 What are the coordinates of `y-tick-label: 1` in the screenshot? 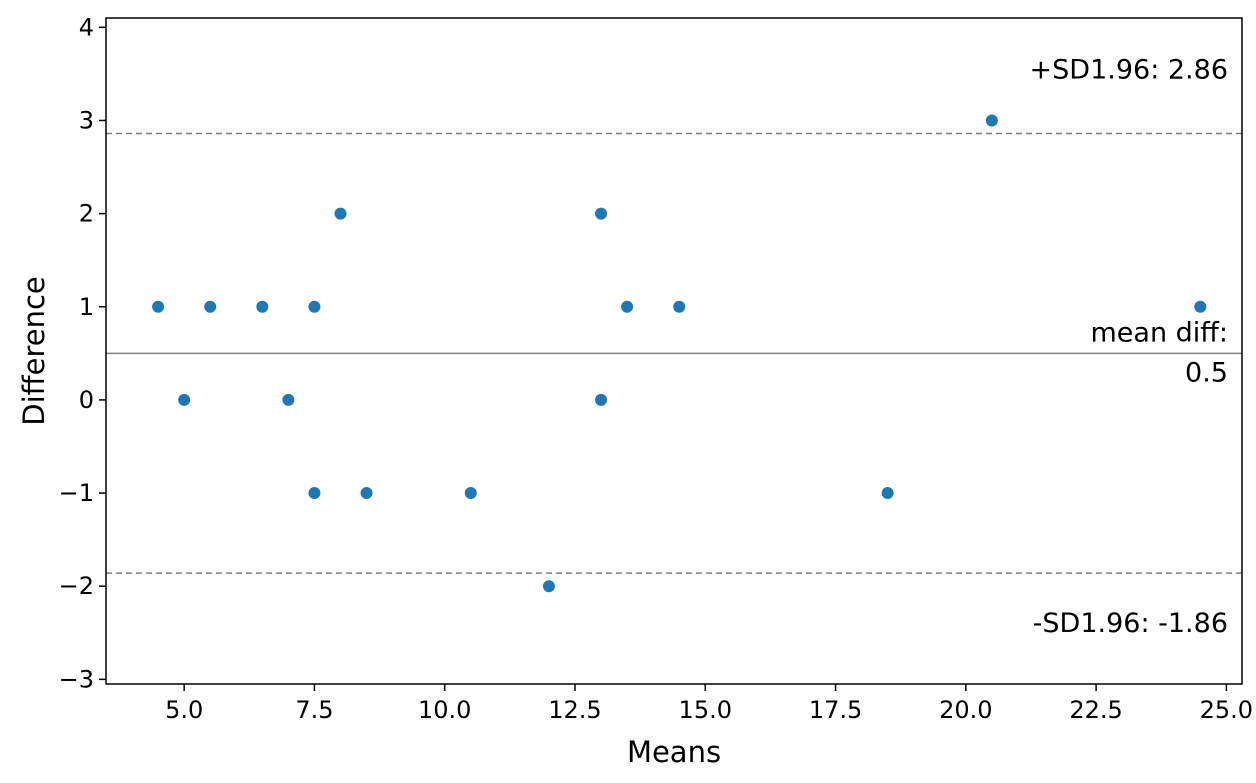 It's located at (86, 307).